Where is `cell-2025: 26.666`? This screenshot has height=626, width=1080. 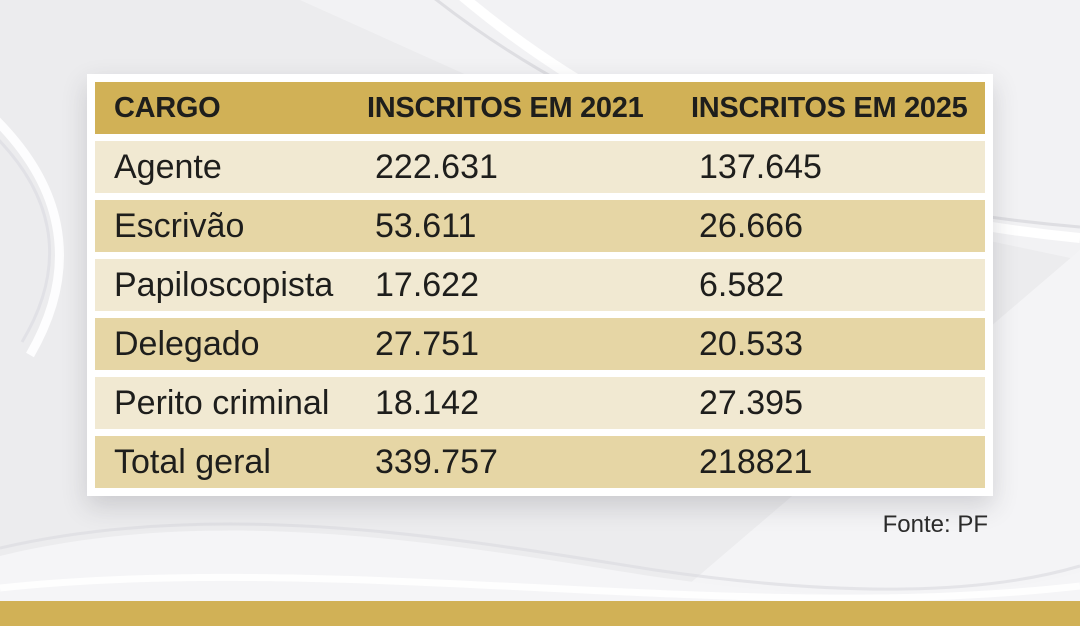
cell-2025: 26.666 is located at coordinates (751, 225).